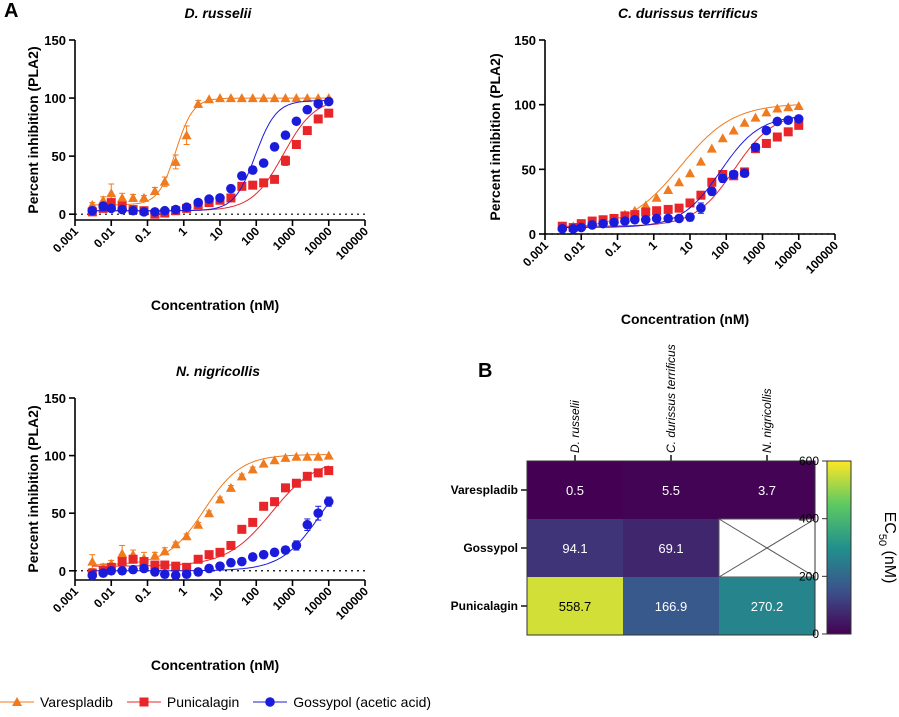 This screenshot has width=899, height=717. Describe the element at coordinates (671, 398) in the screenshot. I see `heatmap-col-label: C. durissus terrificus` at that location.